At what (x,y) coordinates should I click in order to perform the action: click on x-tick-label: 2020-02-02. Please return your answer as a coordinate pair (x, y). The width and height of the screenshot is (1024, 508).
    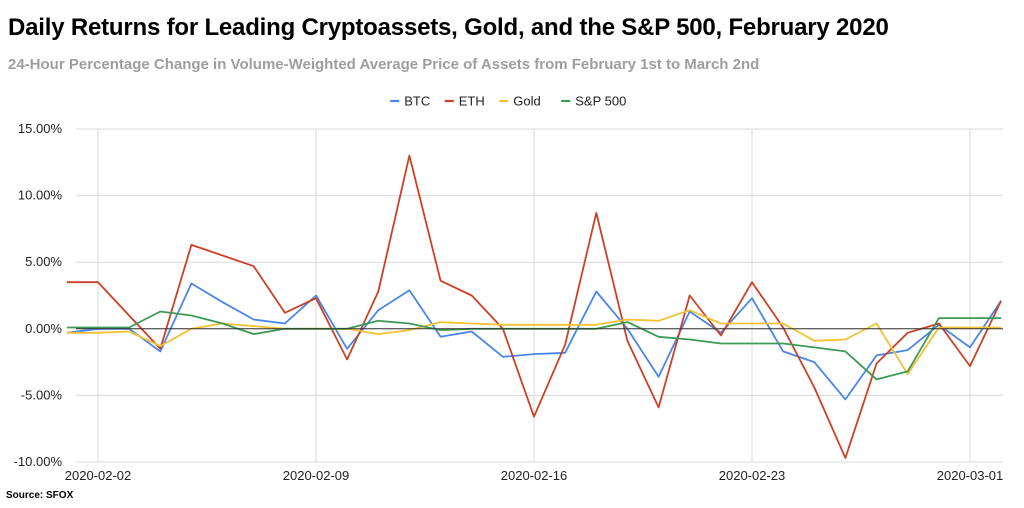
    Looking at the image, I should click on (98, 475).